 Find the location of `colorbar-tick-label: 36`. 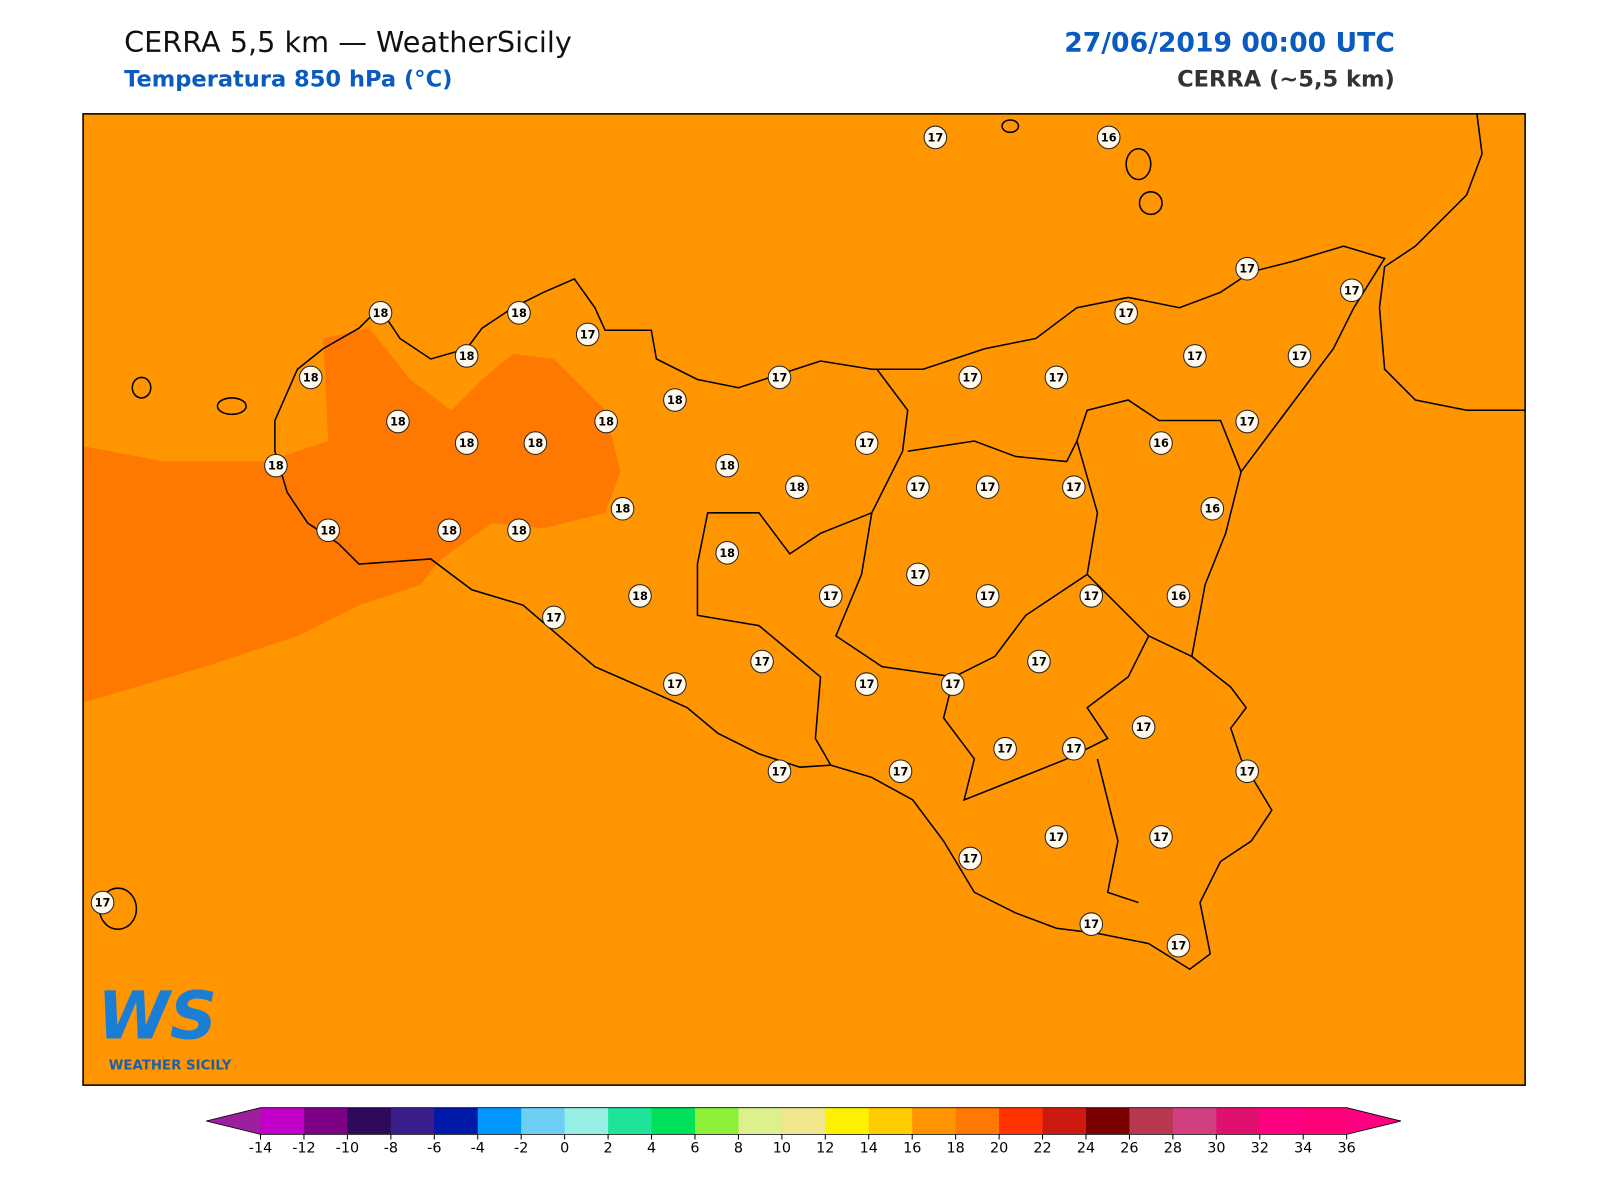

colorbar-tick-label: 36 is located at coordinates (1347, 1149).